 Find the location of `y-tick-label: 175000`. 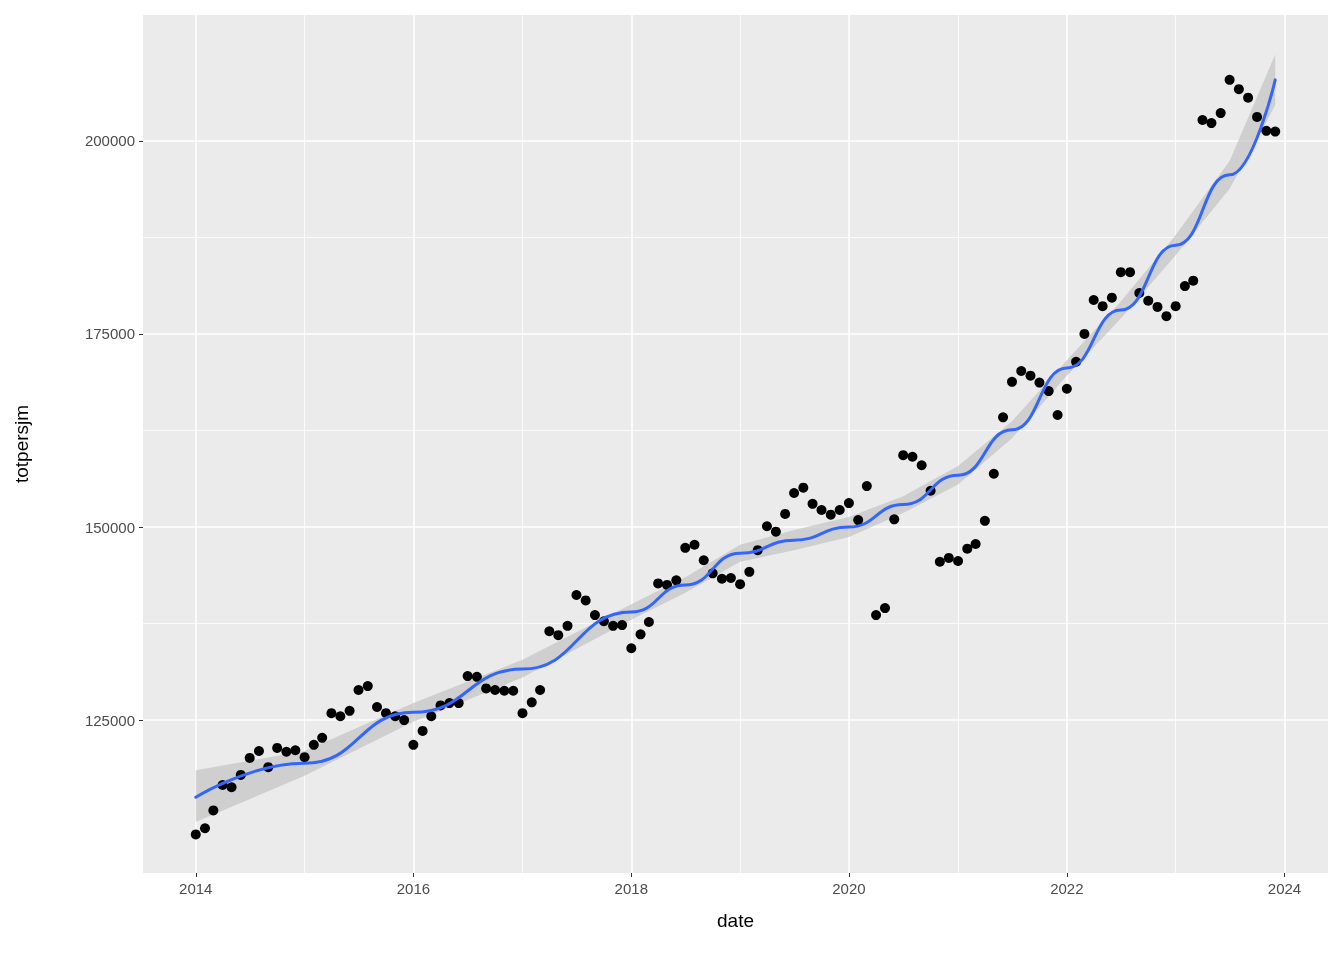

y-tick-label: 175000 is located at coordinates (109, 334).